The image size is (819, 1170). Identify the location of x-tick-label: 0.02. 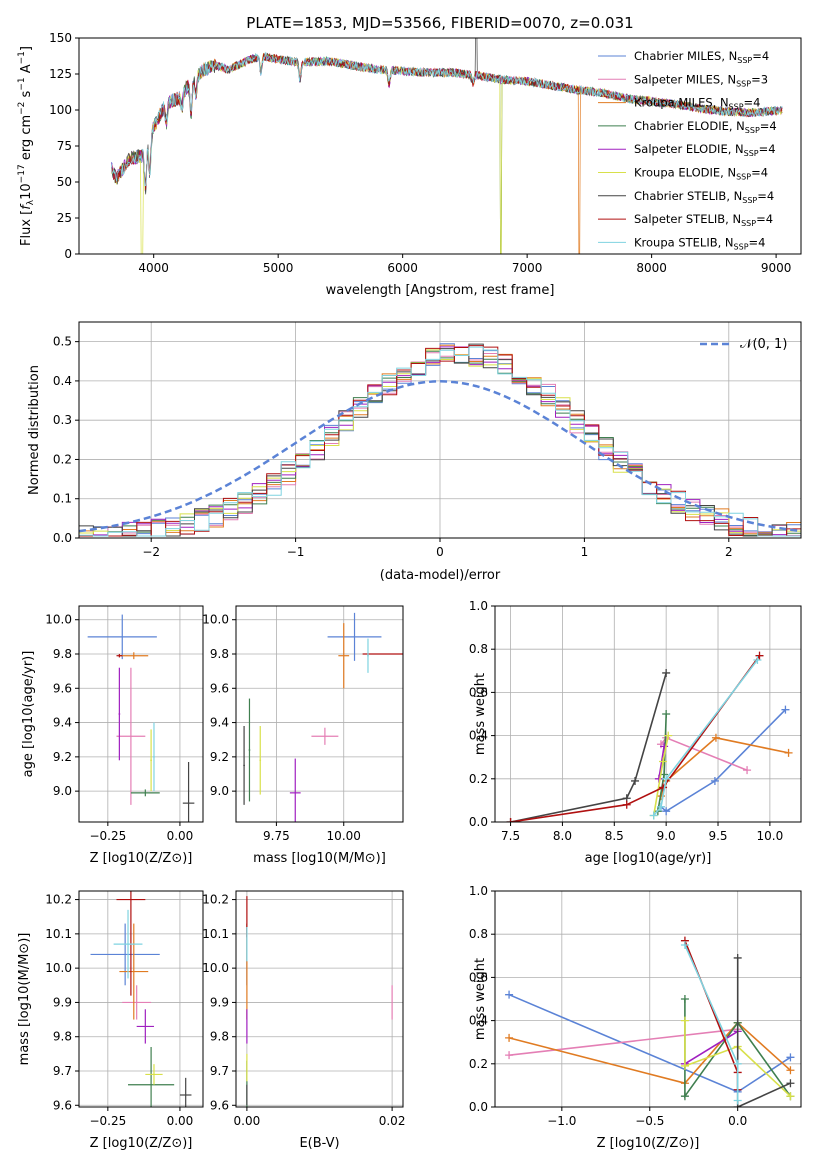
(392, 1121).